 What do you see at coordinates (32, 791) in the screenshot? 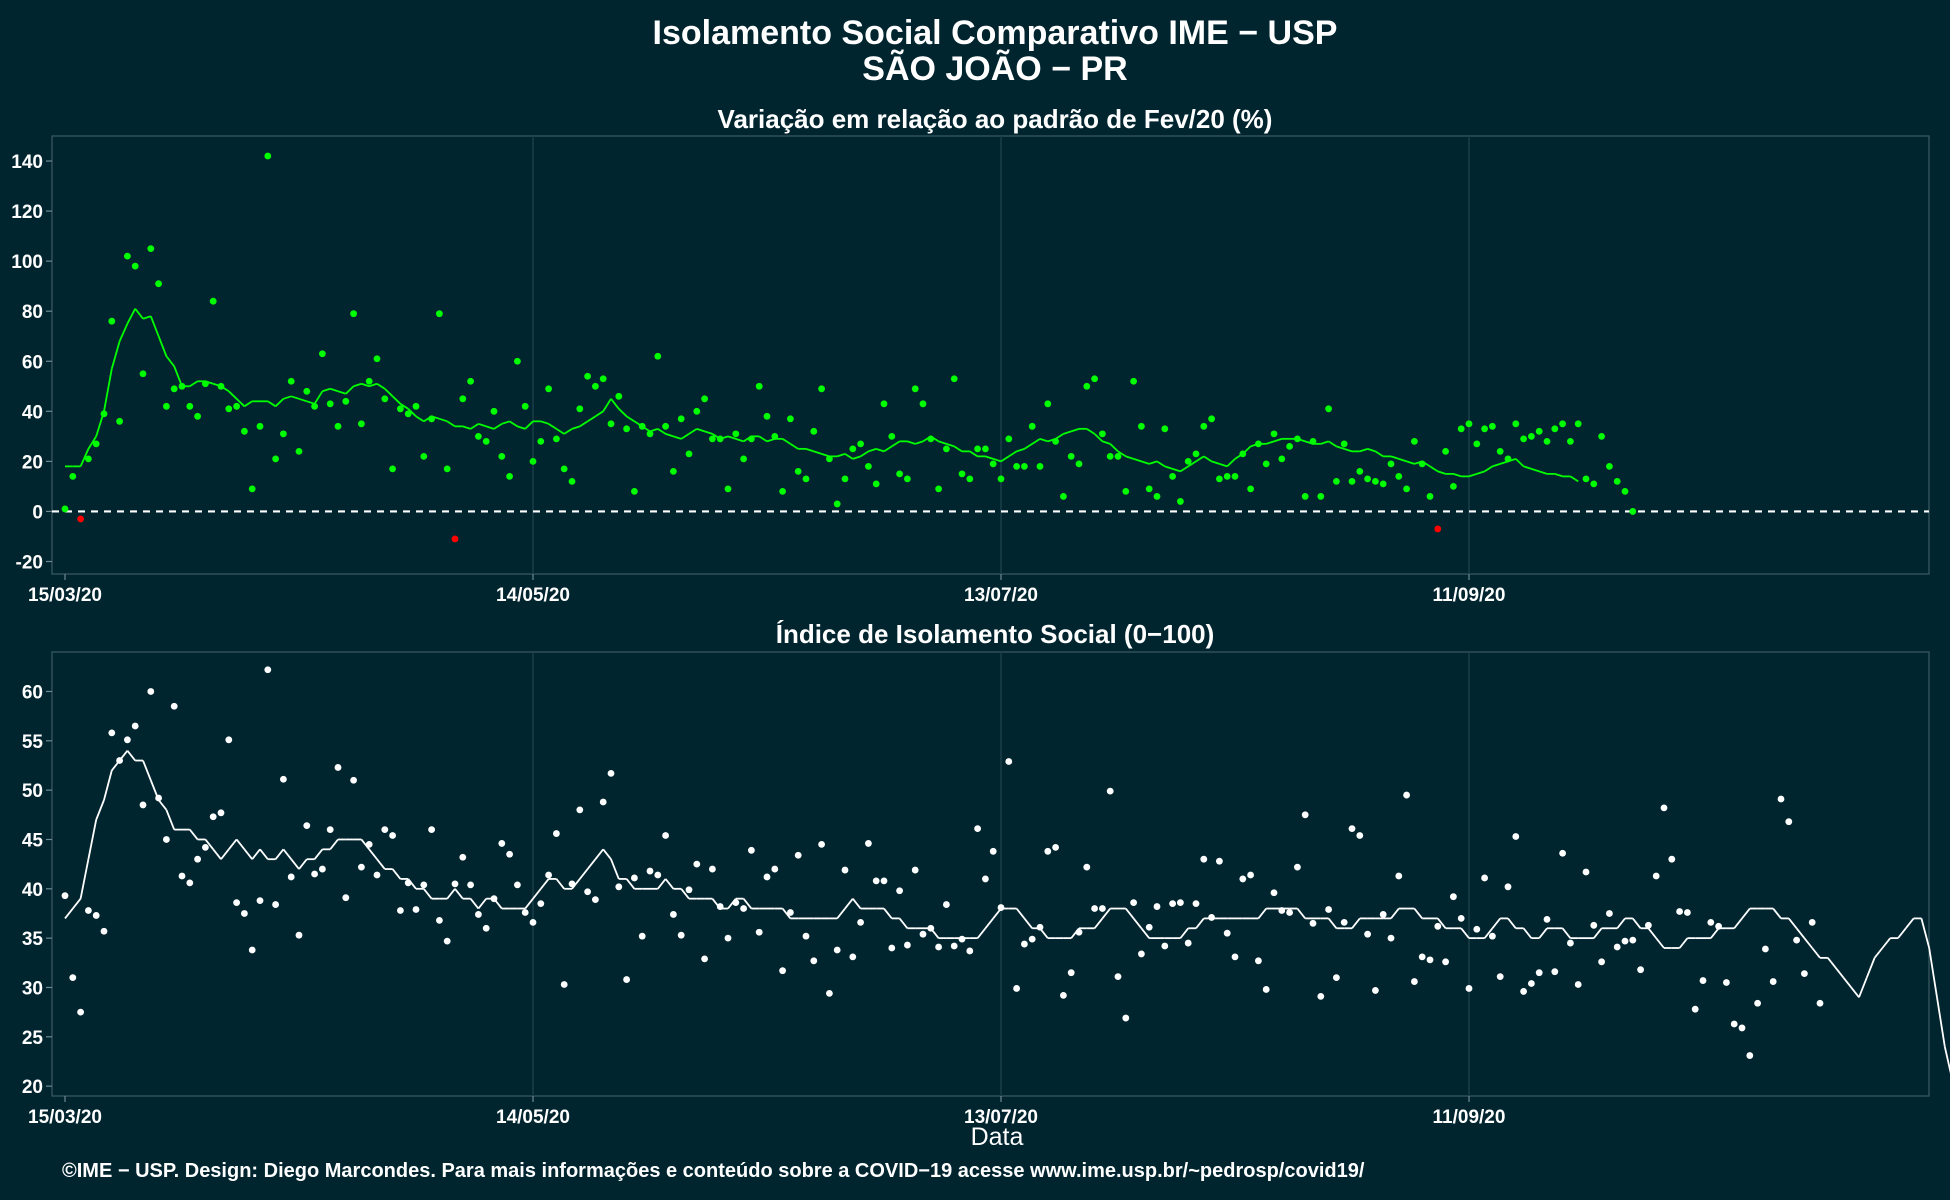
I see `y-tick-label: 50` at bounding box center [32, 791].